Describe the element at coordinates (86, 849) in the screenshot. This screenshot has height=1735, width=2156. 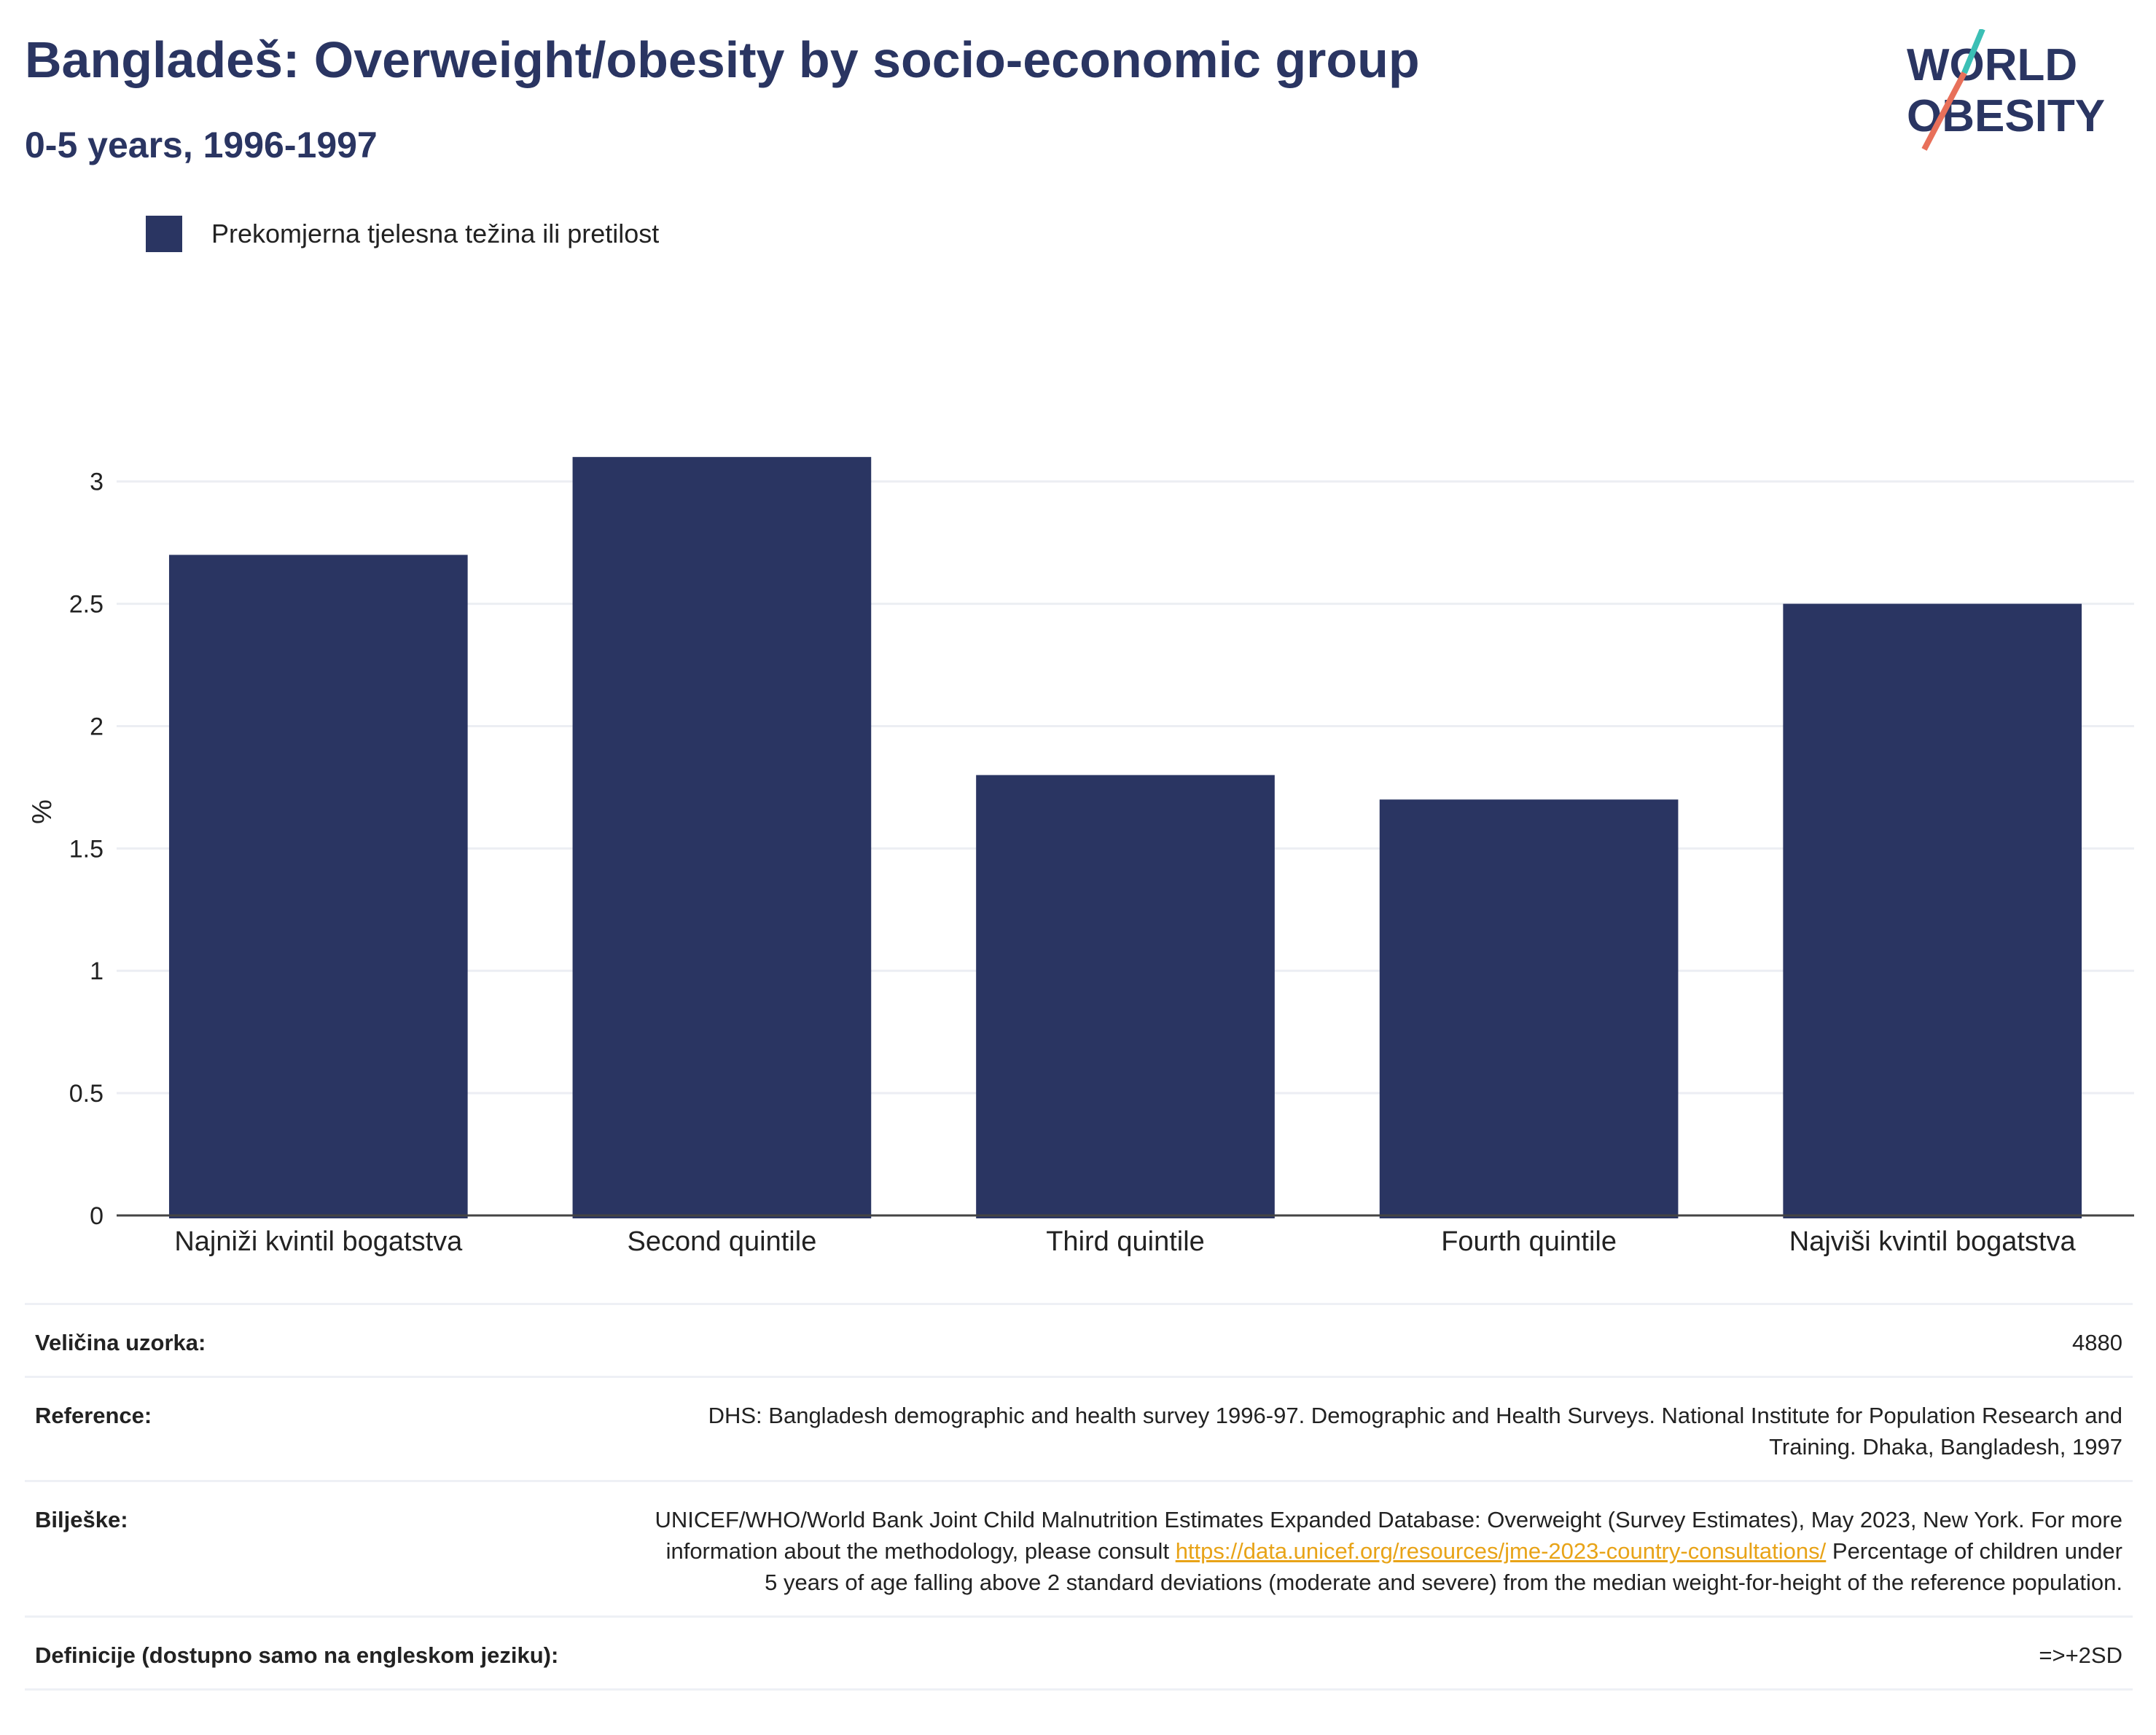
I see `y-tick-label: 1.5` at that location.